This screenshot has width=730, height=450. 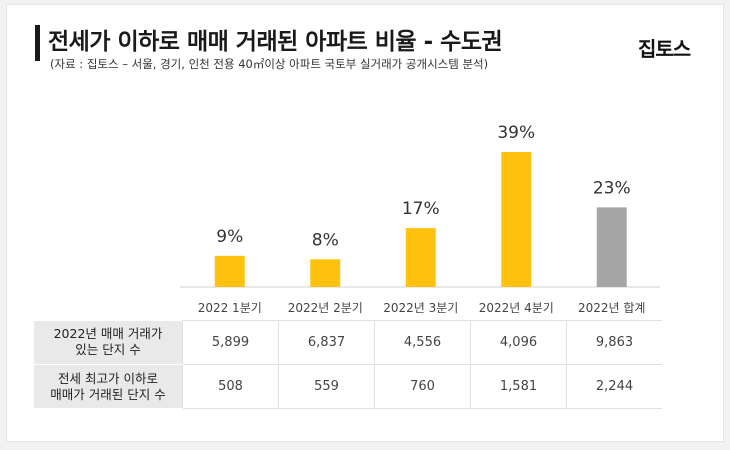 I want to click on data-label: 9%, so click(x=229, y=237).